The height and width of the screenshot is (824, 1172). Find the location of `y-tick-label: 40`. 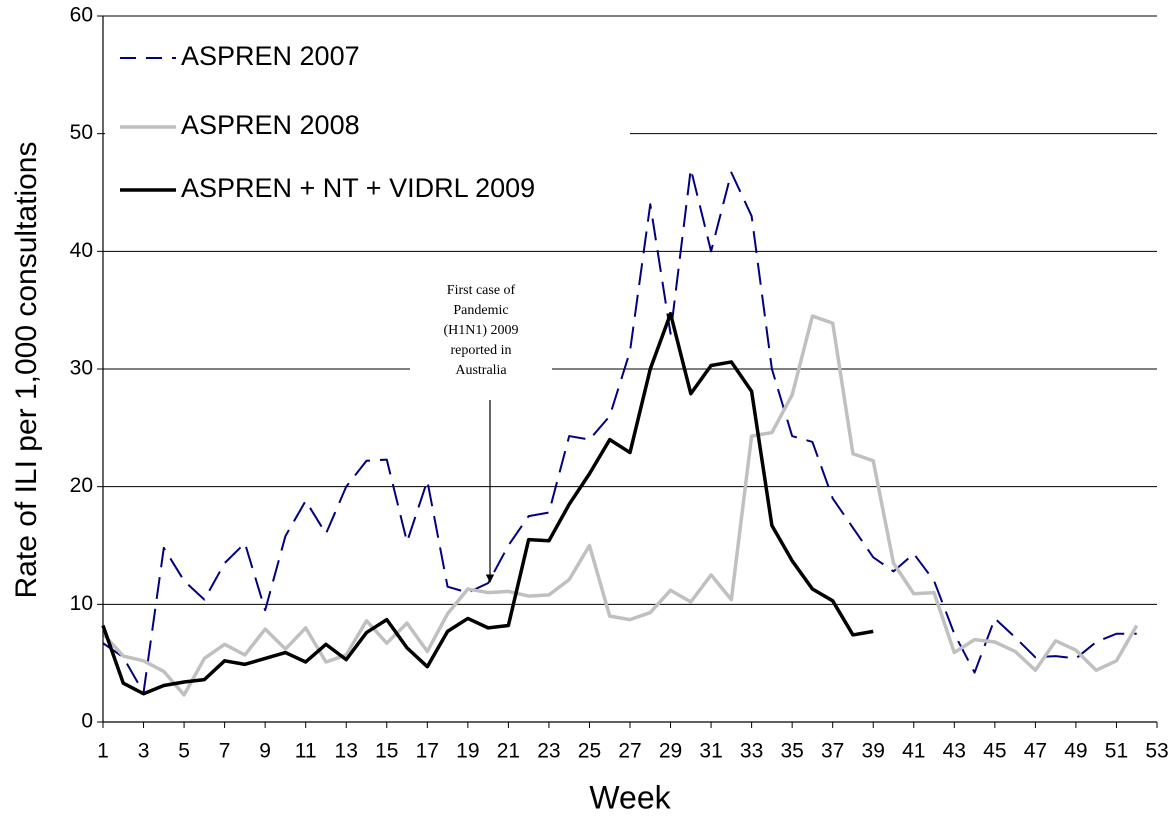

y-tick-label: 40 is located at coordinates (81, 250).